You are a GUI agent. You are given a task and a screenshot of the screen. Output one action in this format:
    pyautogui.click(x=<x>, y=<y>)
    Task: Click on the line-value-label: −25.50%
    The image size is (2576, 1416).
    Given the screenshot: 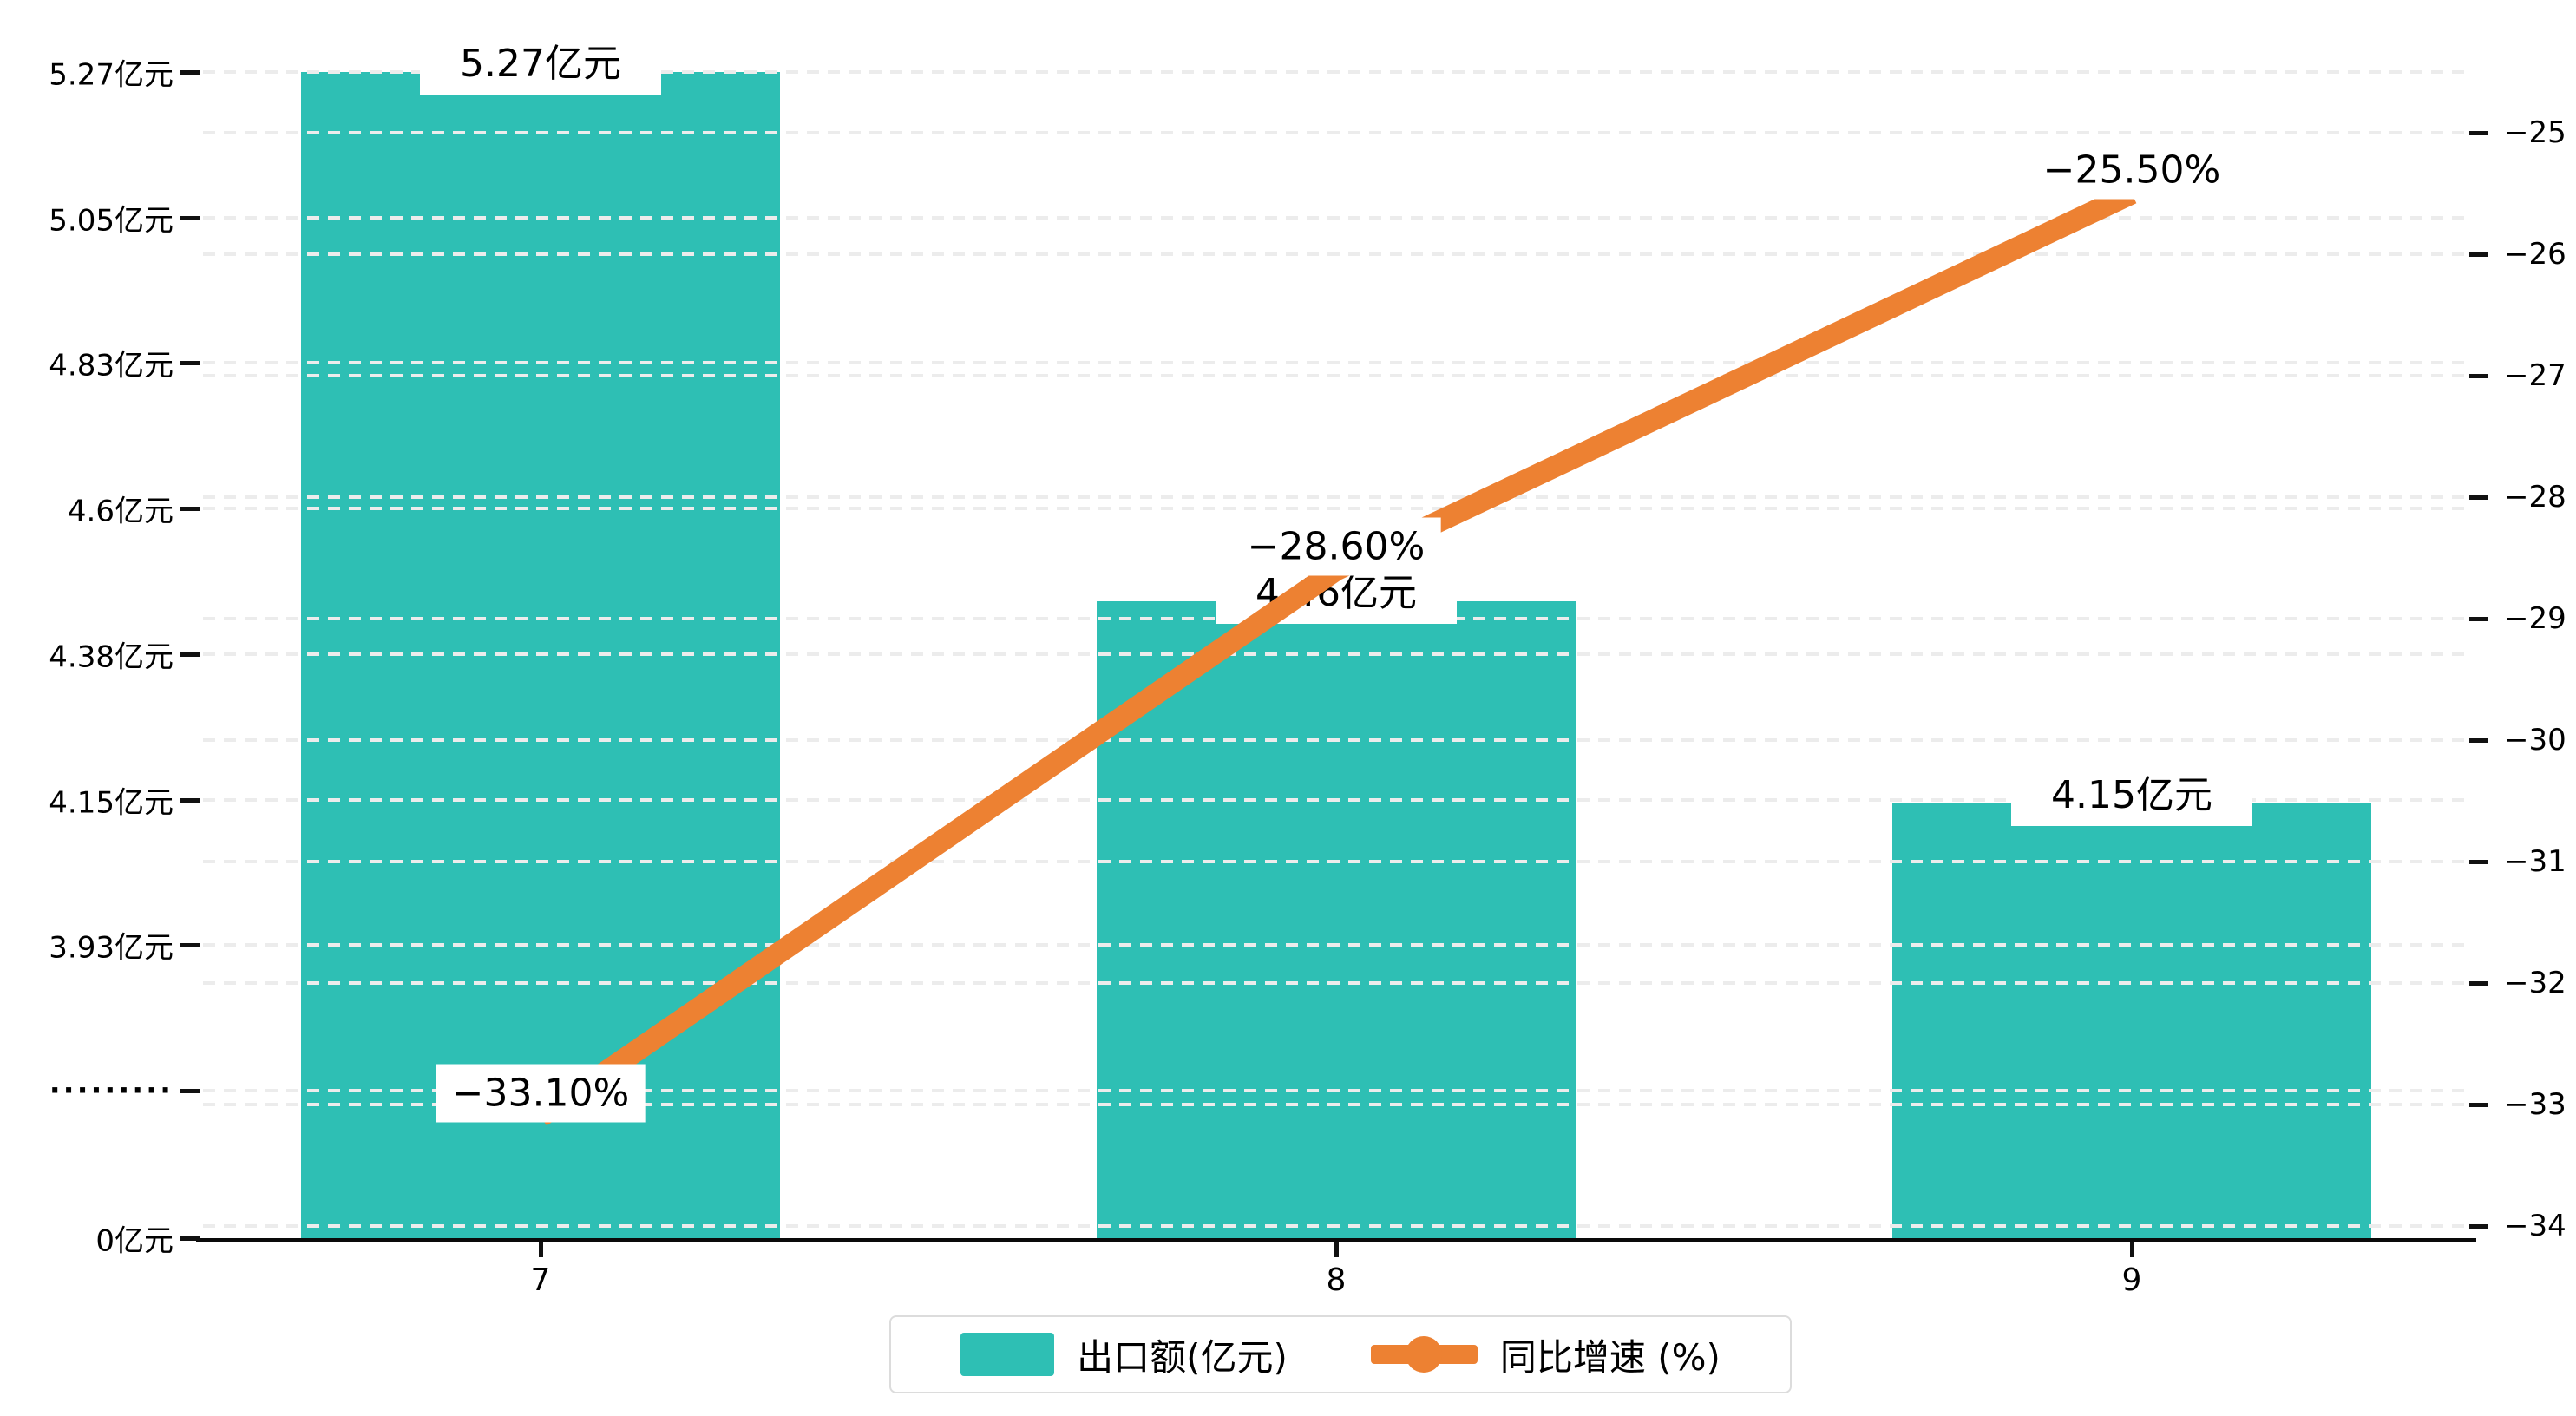 What is the action you would take?
    pyautogui.click(x=2132, y=171)
    